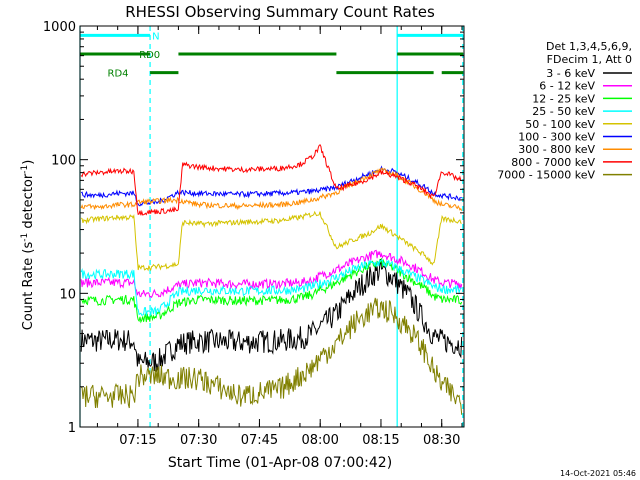 This screenshot has width=640, height=480. Describe the element at coordinates (280, 463) in the screenshot. I see `x-axis-label: Start Time (01-Apr-08 07:00:42)` at that location.